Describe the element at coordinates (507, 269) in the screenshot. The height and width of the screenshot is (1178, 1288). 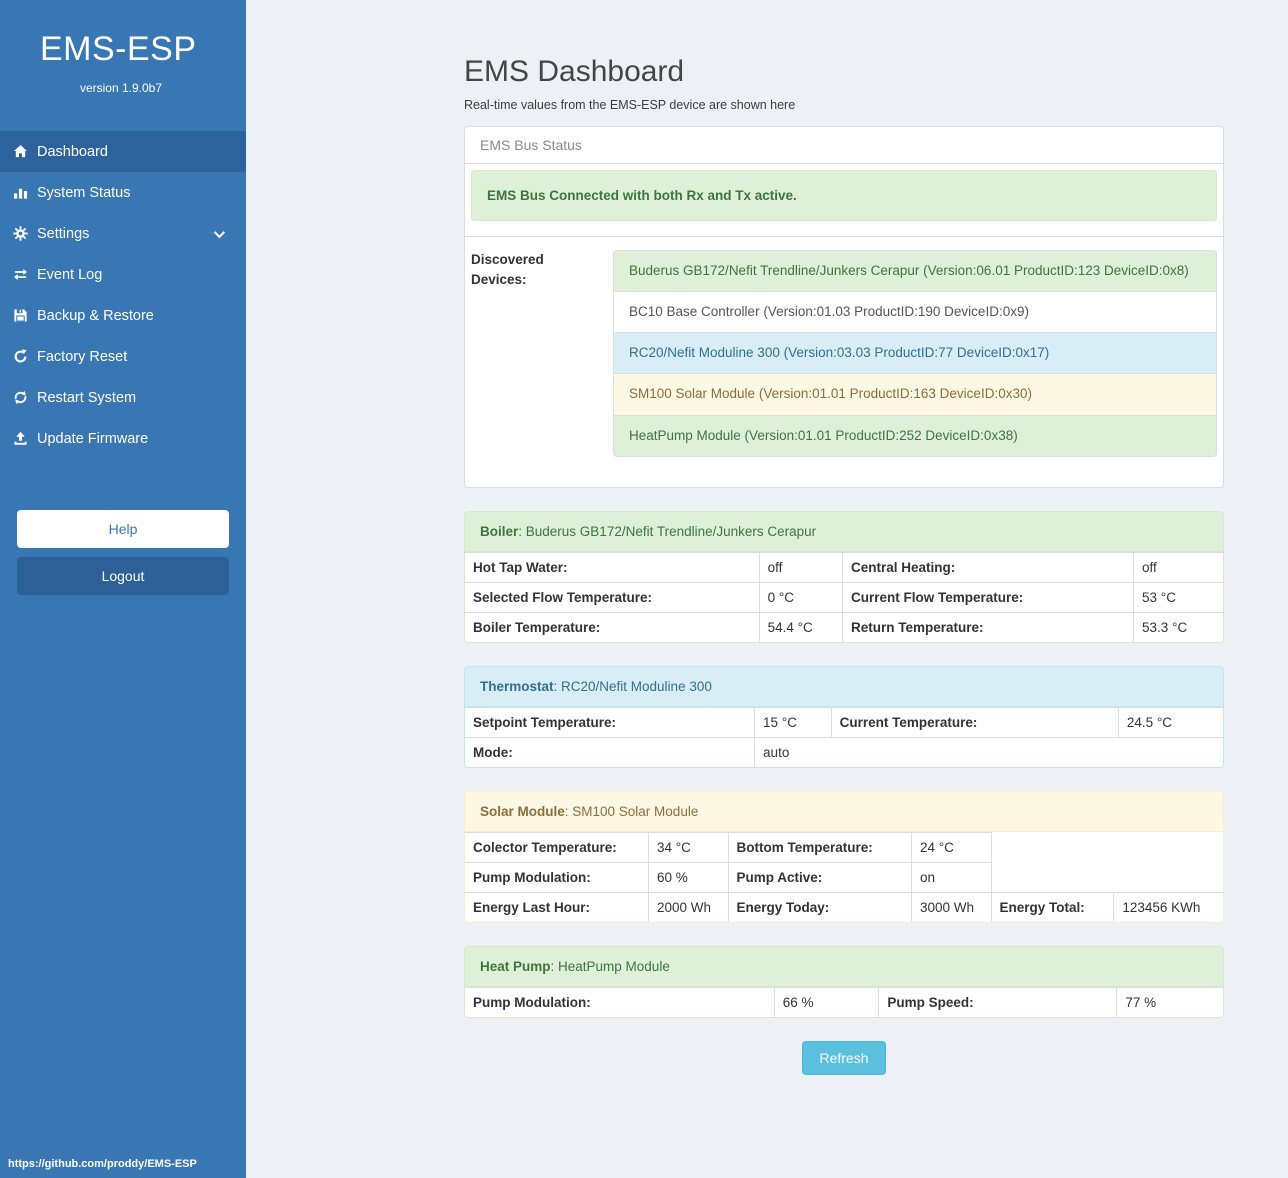
I see `discovered-devices-label: Discovered Devices:` at that location.